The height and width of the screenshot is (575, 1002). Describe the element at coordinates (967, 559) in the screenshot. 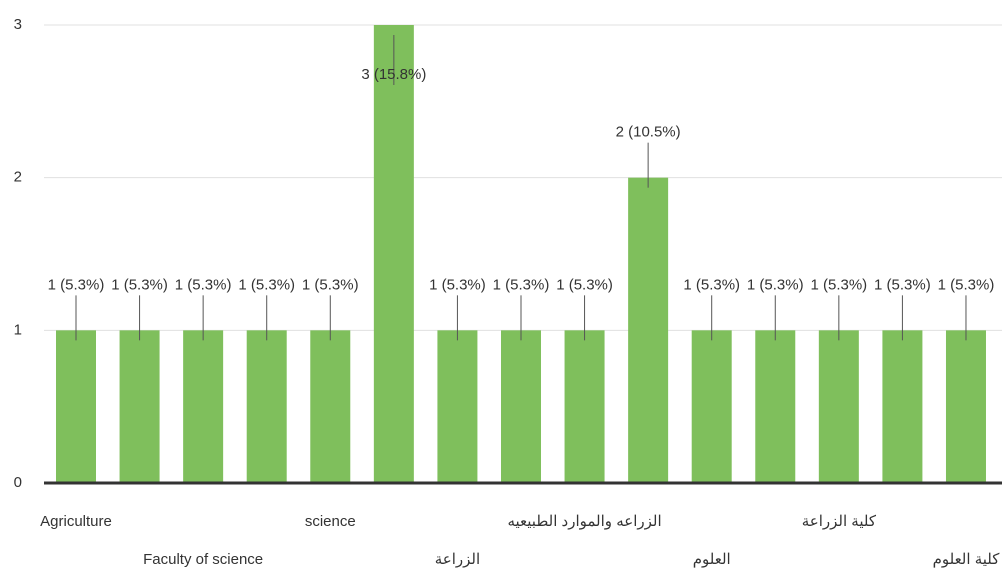

I see `x-tick-label: كلية العلوم` at that location.